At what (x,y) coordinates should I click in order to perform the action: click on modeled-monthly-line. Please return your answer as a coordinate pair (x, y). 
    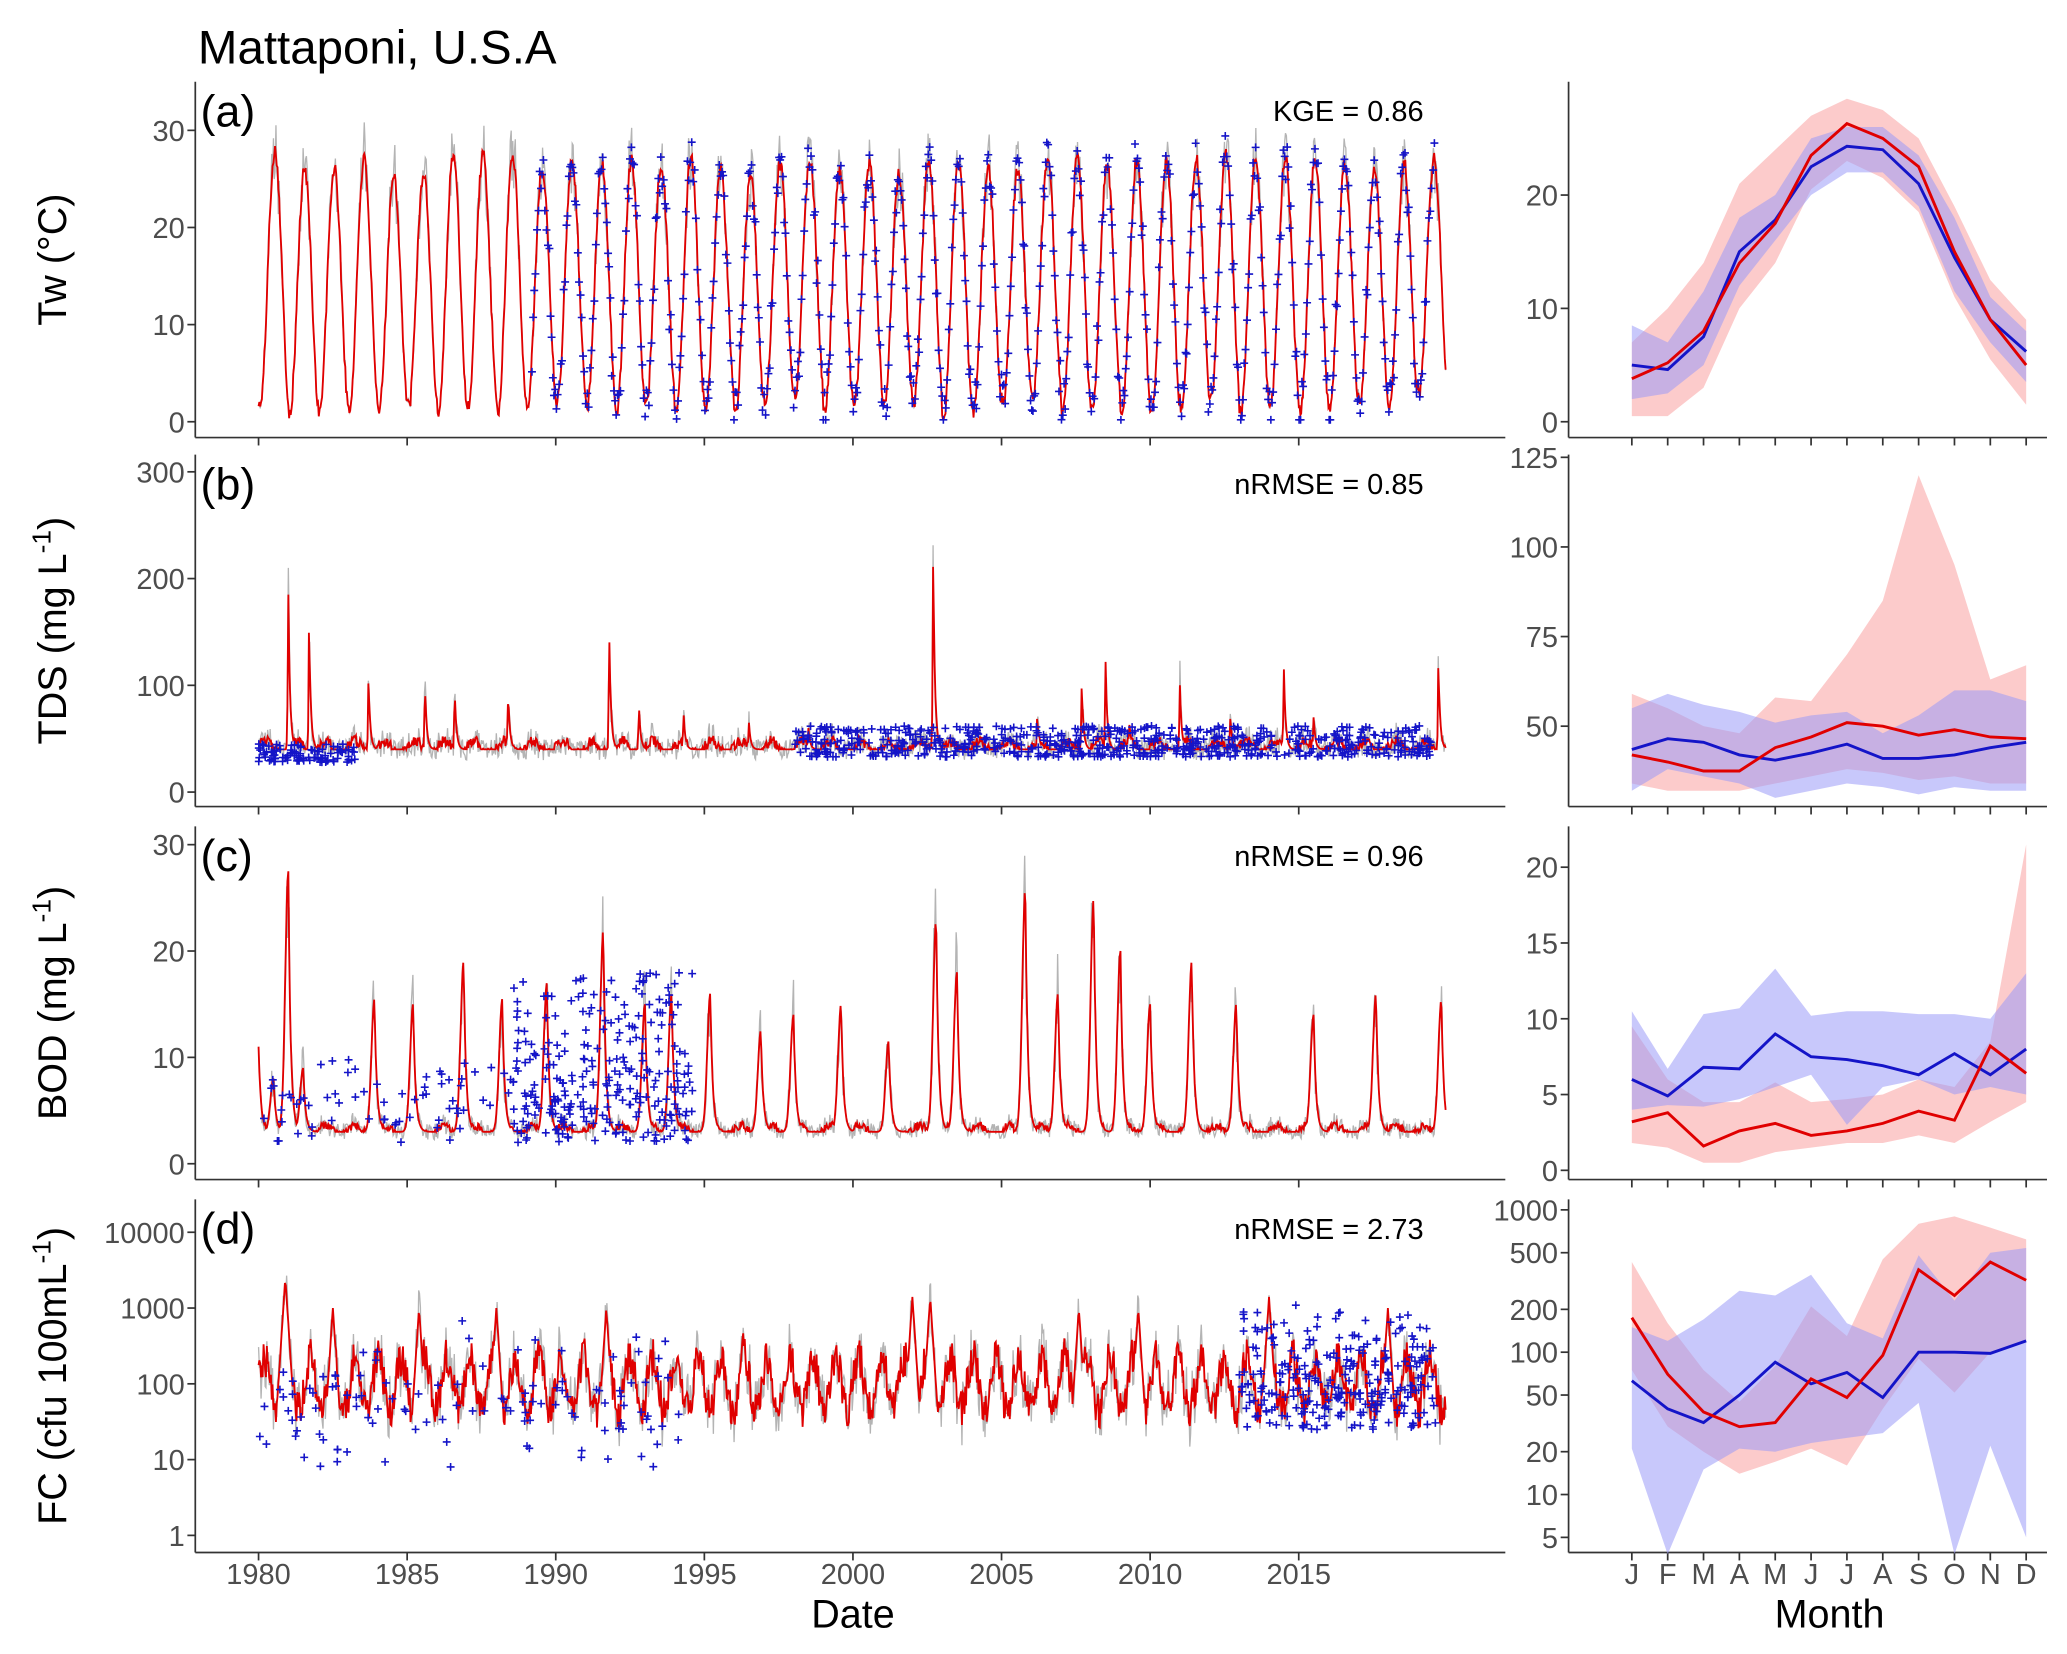
    Looking at the image, I should click on (1828, 1344).